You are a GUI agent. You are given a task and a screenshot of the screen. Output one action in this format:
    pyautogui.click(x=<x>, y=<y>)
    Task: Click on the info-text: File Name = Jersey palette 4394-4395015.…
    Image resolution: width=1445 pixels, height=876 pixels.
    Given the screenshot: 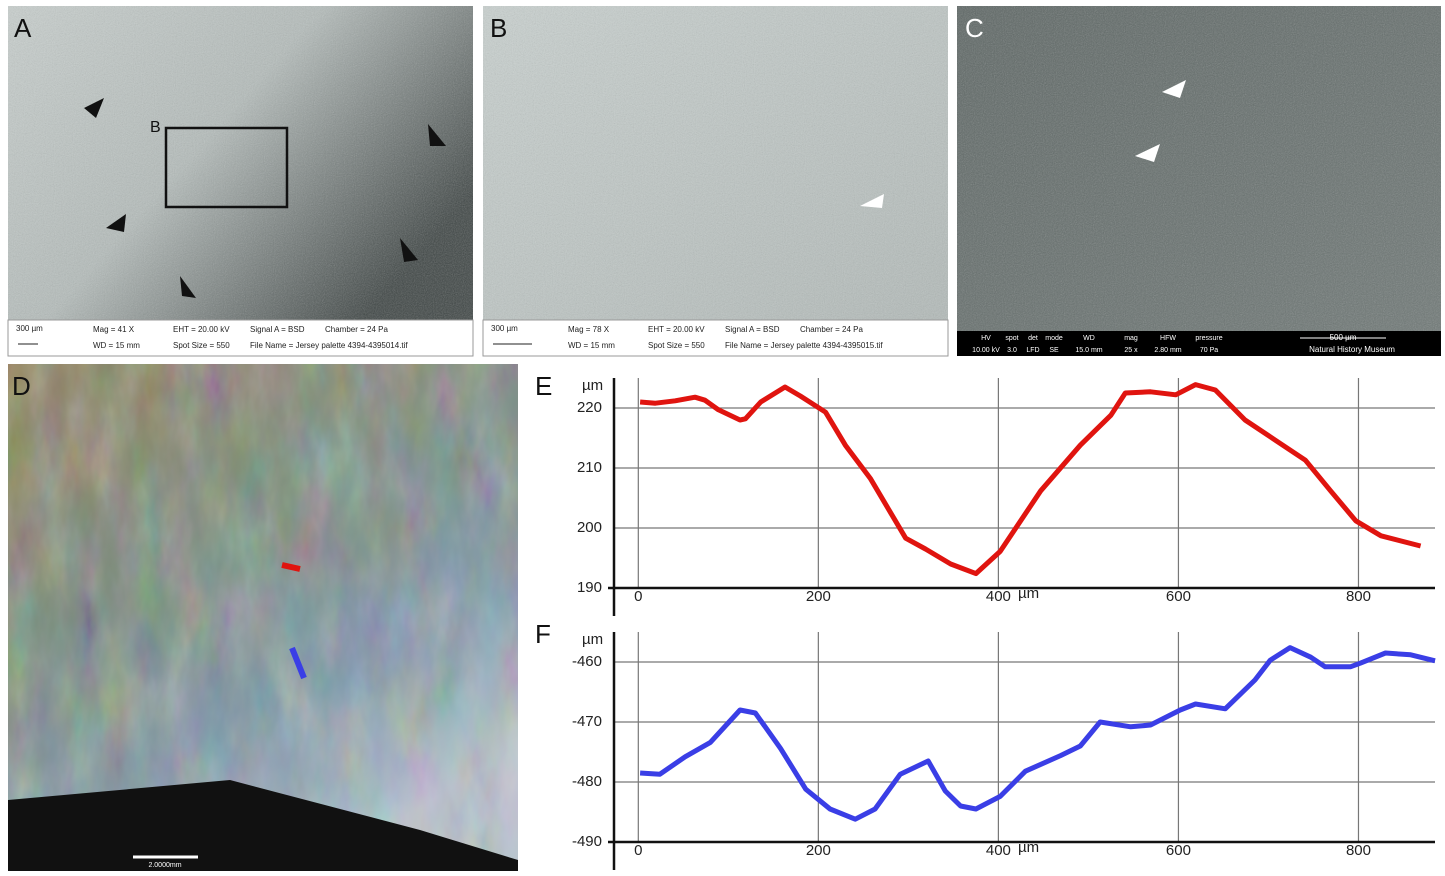 What is the action you would take?
    pyautogui.click(x=804, y=345)
    